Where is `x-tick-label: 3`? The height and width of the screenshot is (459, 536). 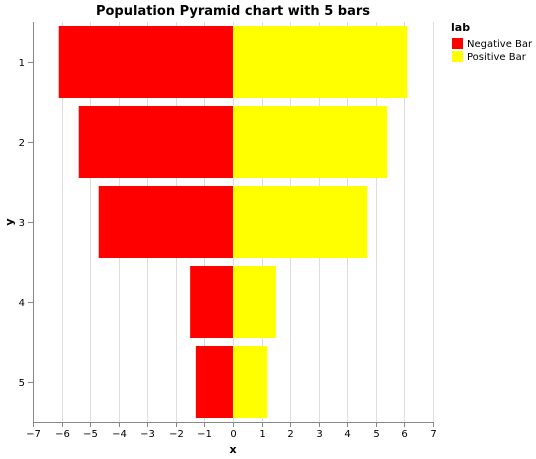 x-tick-label: 3 is located at coordinates (319, 434).